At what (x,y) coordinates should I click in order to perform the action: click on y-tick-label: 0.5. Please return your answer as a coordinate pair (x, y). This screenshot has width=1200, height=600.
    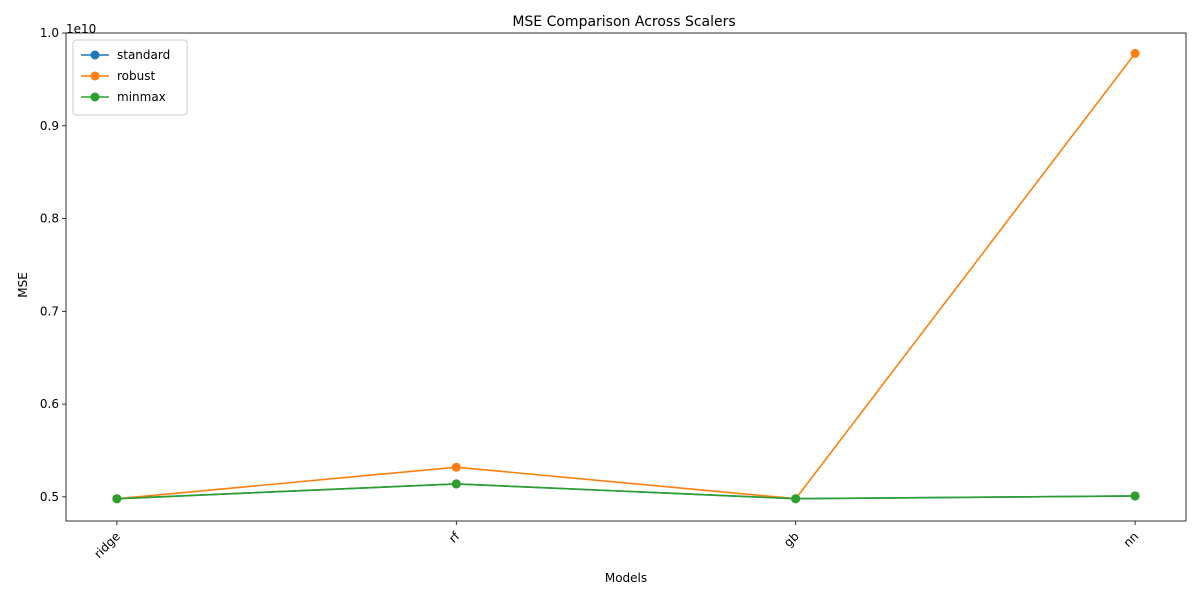
    Looking at the image, I should click on (49, 497).